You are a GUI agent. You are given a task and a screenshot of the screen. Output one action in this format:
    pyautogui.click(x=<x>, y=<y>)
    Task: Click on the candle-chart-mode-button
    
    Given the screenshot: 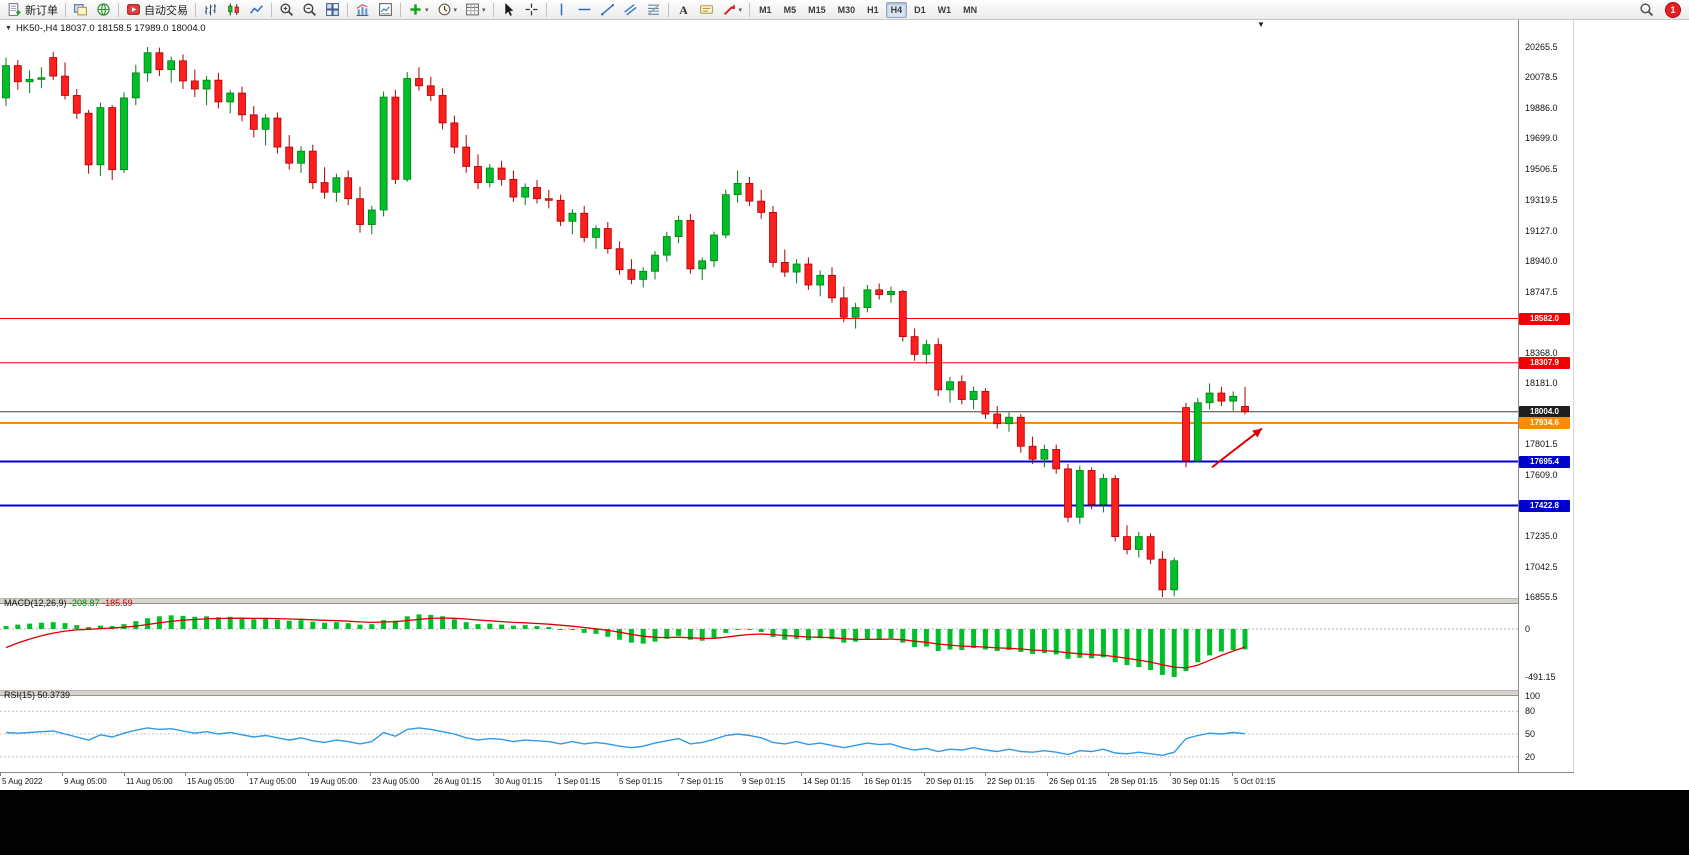 What is the action you would take?
    pyautogui.click(x=233, y=10)
    